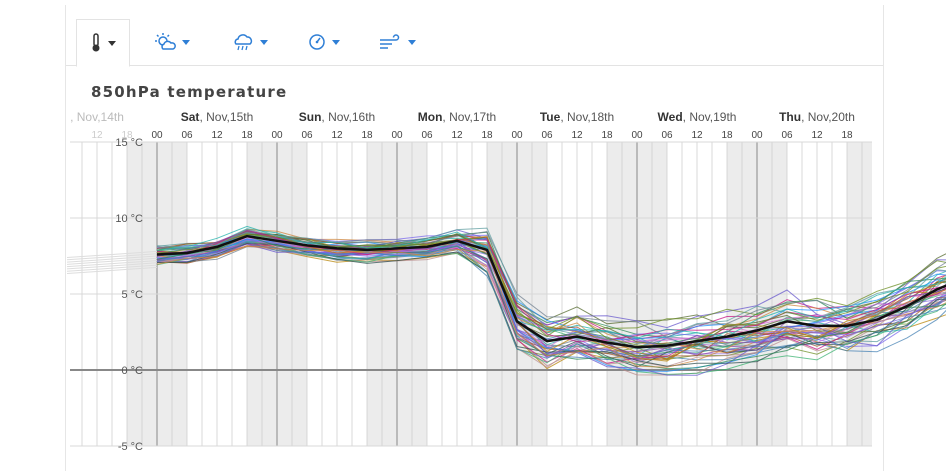  What do you see at coordinates (96, 42) in the screenshot?
I see `thermometer-icon` at bounding box center [96, 42].